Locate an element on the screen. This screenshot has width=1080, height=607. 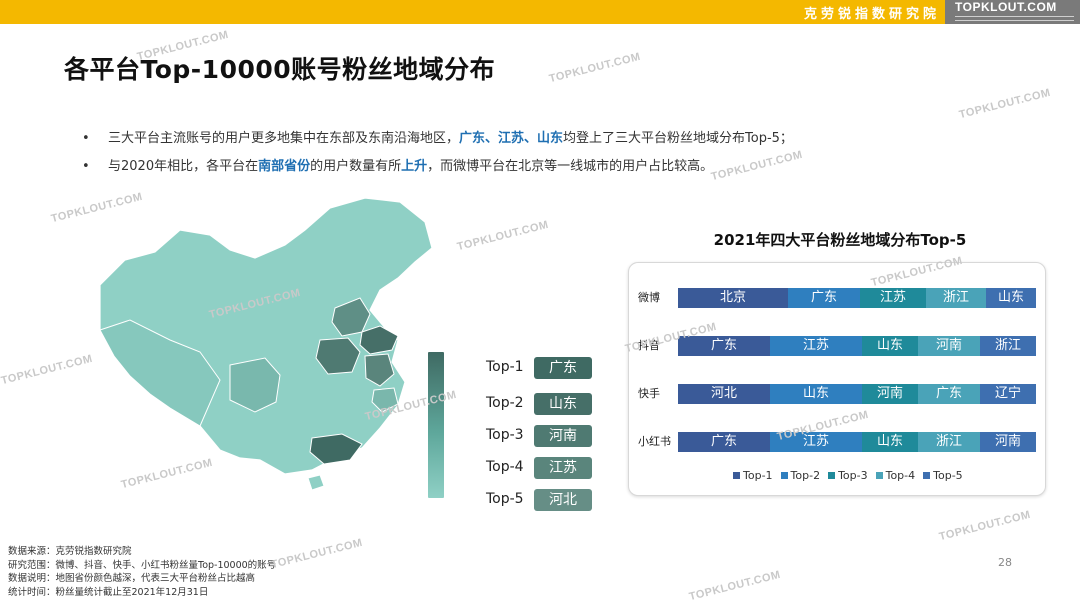
rank-label: Top-4 is located at coordinates (505, 467).